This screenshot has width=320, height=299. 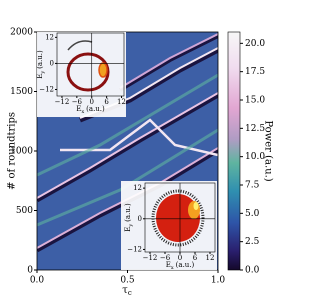 What do you see at coordinates (255, 157) in the screenshot?
I see `colorbar-tick-label: 10.0` at bounding box center [255, 157].